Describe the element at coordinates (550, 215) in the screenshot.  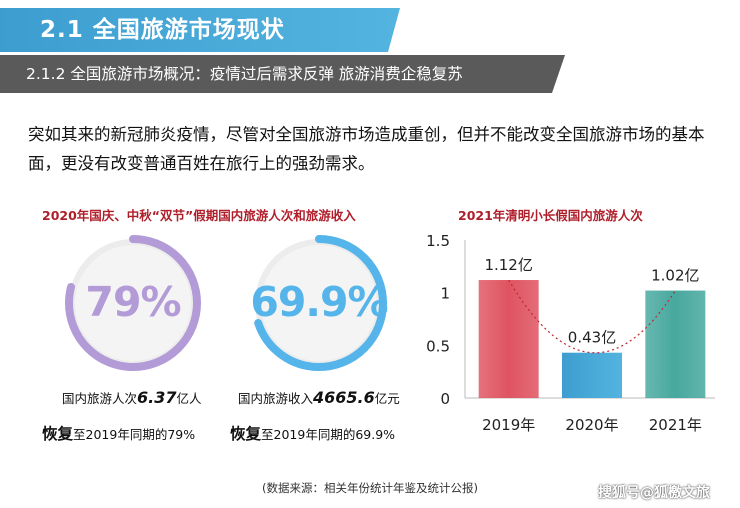
I see `bar-chart-title: 2021年清明小长假国内旅游人次` at that location.